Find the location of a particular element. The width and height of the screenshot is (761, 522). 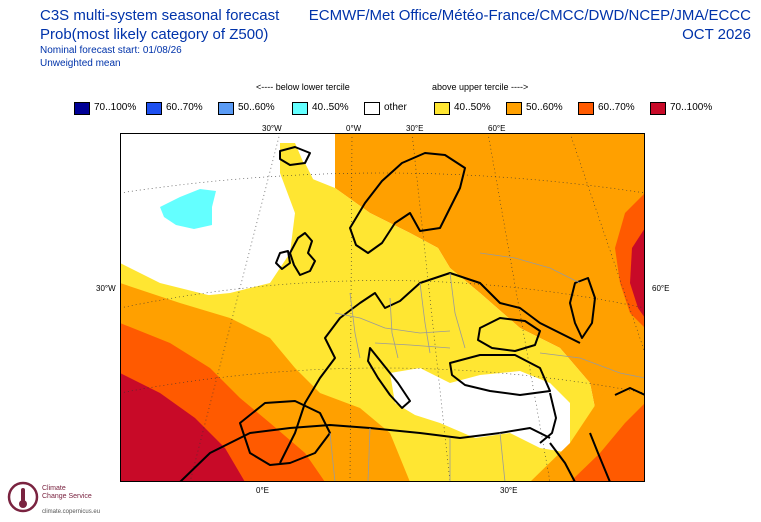

prob-area-white-med is located at coordinates (480, 410).